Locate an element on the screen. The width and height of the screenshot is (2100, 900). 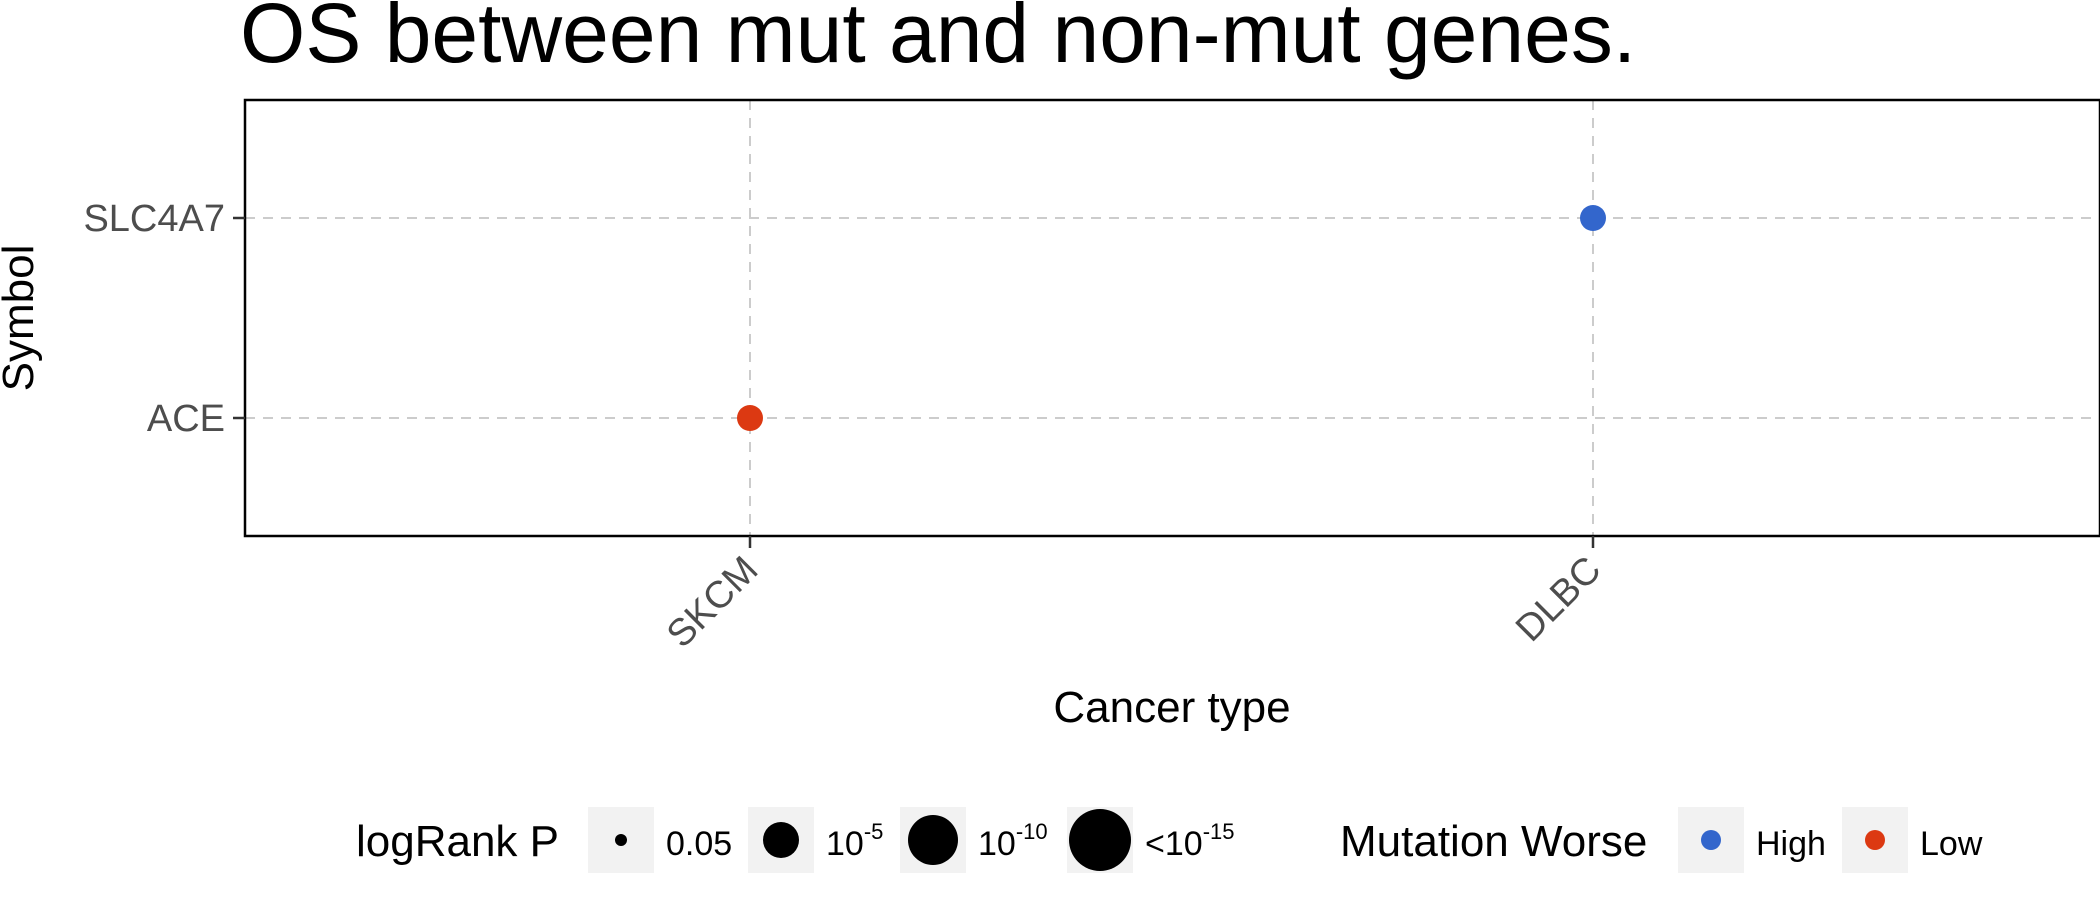
color-legend-title: Mutation Worse is located at coordinates (1493, 841).